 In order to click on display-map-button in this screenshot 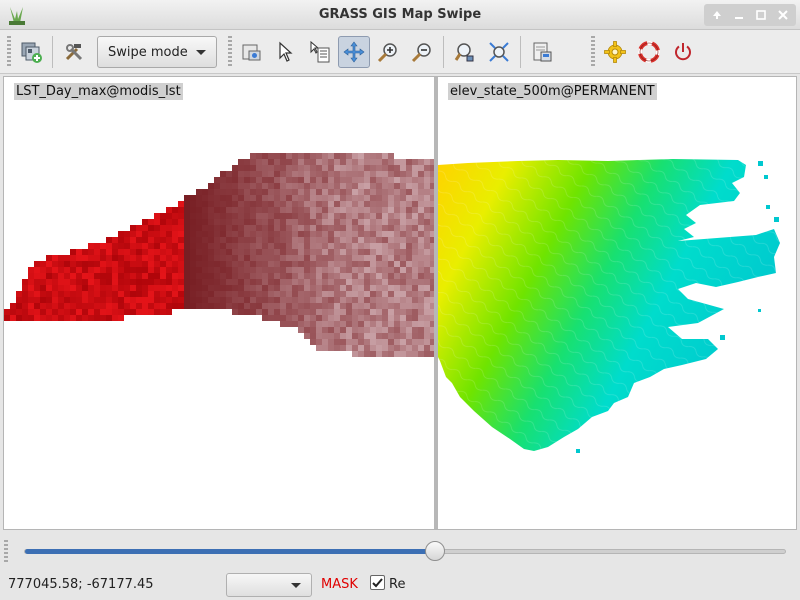, I will do `click(252, 52)`.